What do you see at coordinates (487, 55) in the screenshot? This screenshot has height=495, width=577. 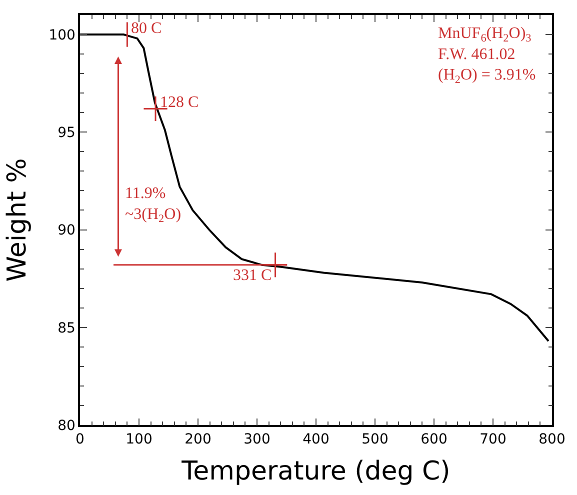 I see `text: MnUF$_{6}$(H$_{2}$O)$_{3}$ F.W. 461.02 (H$_{2}$O) = 3.91%` at bounding box center [487, 55].